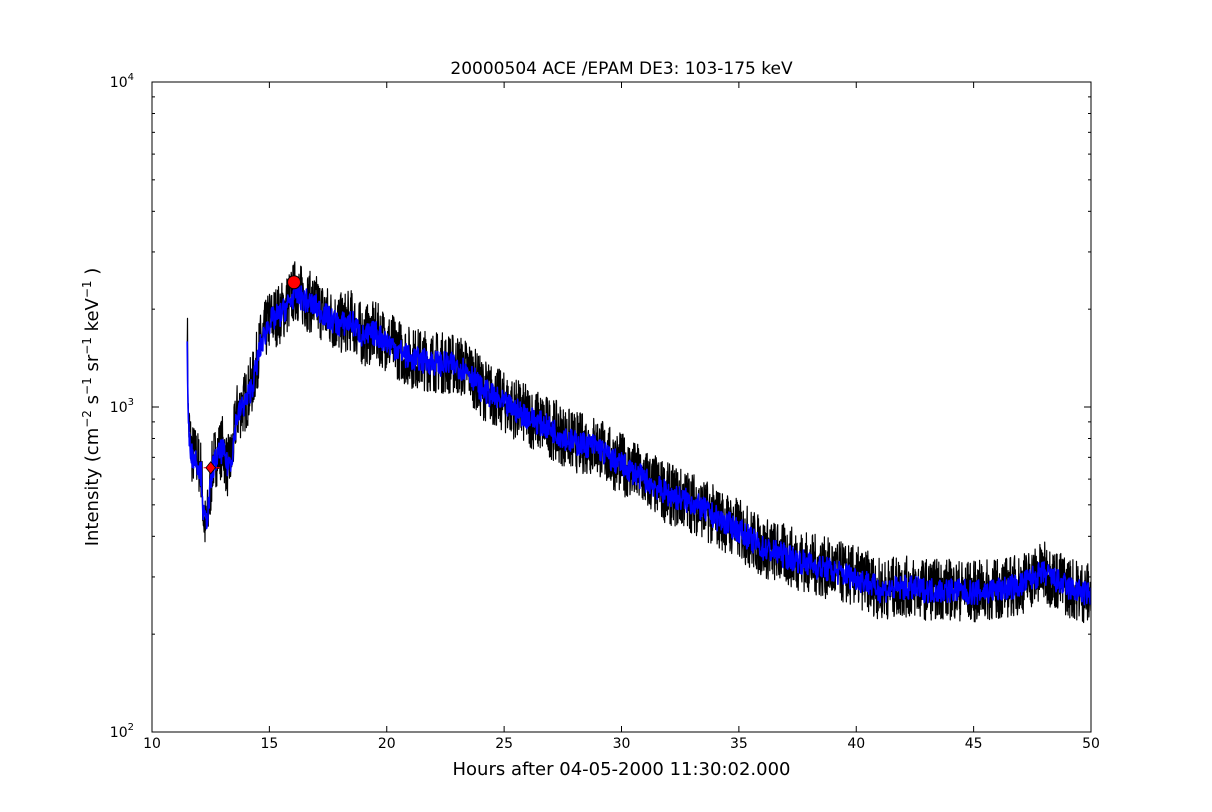 The width and height of the screenshot is (1212, 812). I want to click on y-tick-label: 10², so click(122, 731).